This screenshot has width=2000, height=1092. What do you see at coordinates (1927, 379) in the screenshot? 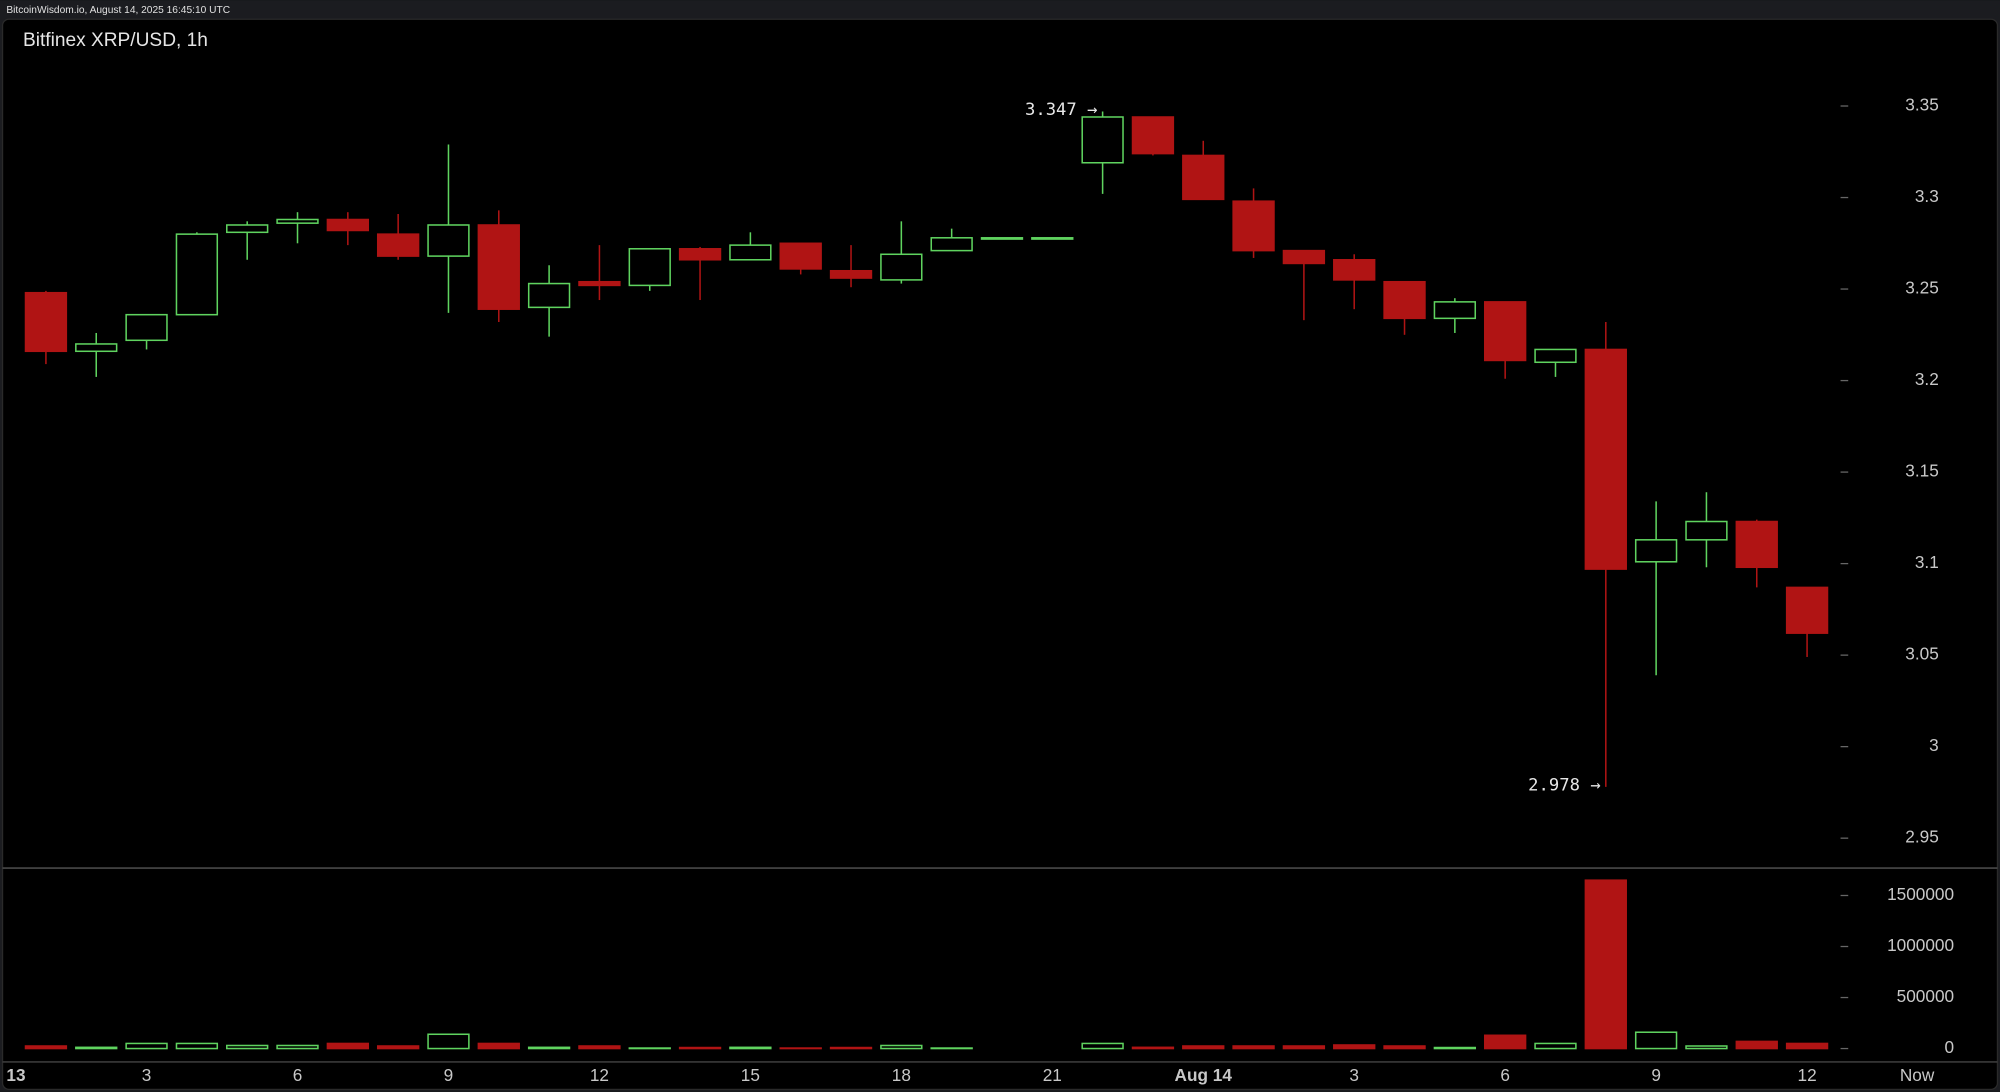
I see `y-tick-label: 3.2` at bounding box center [1927, 379].